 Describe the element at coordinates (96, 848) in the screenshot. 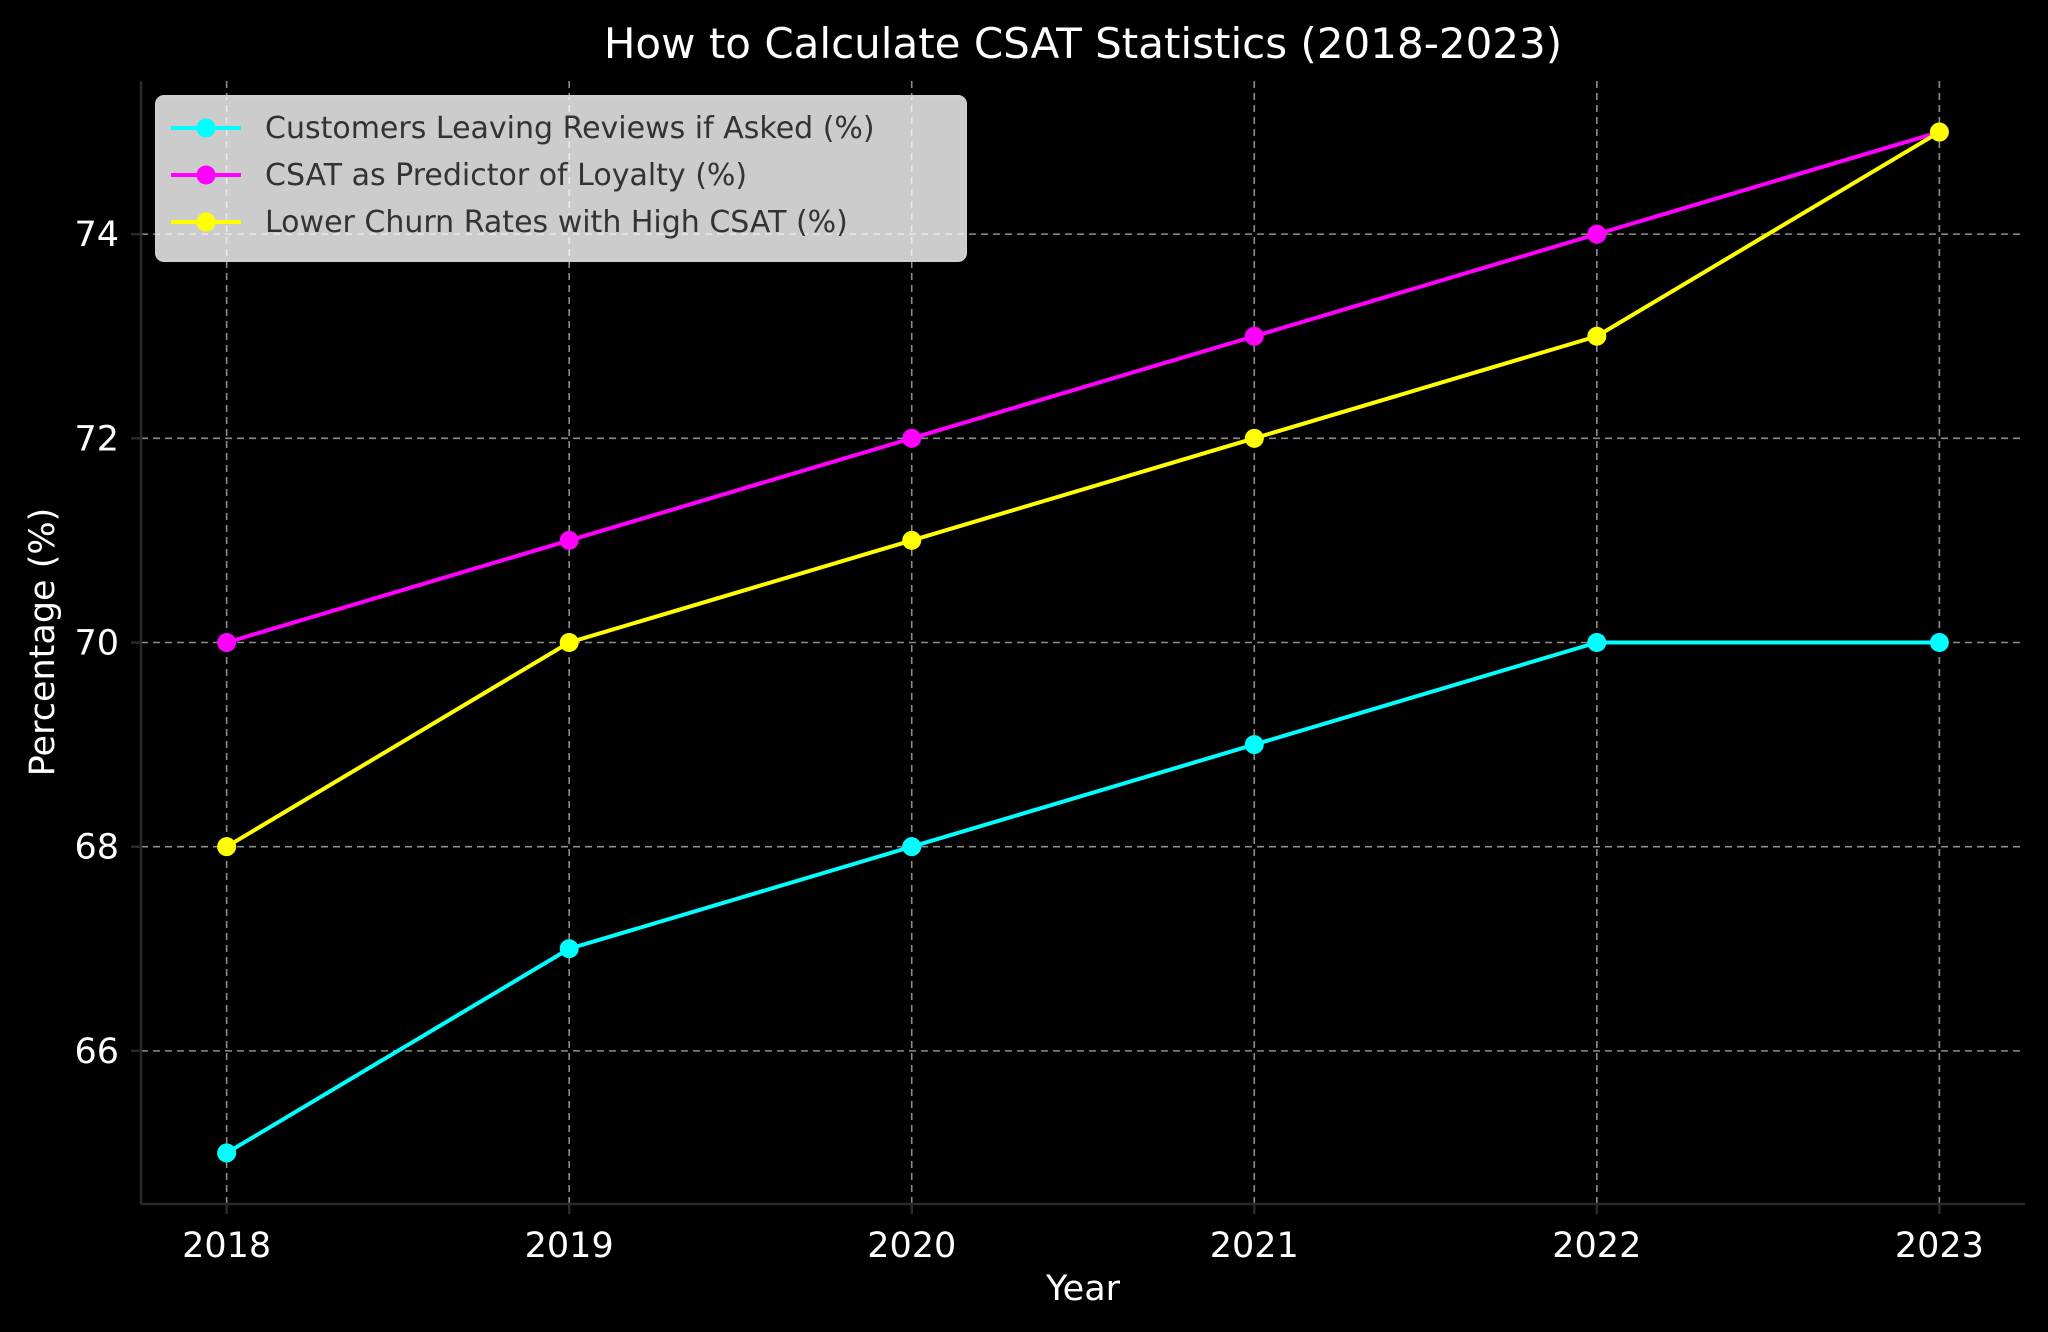

I see `y-tick-label: 68` at that location.